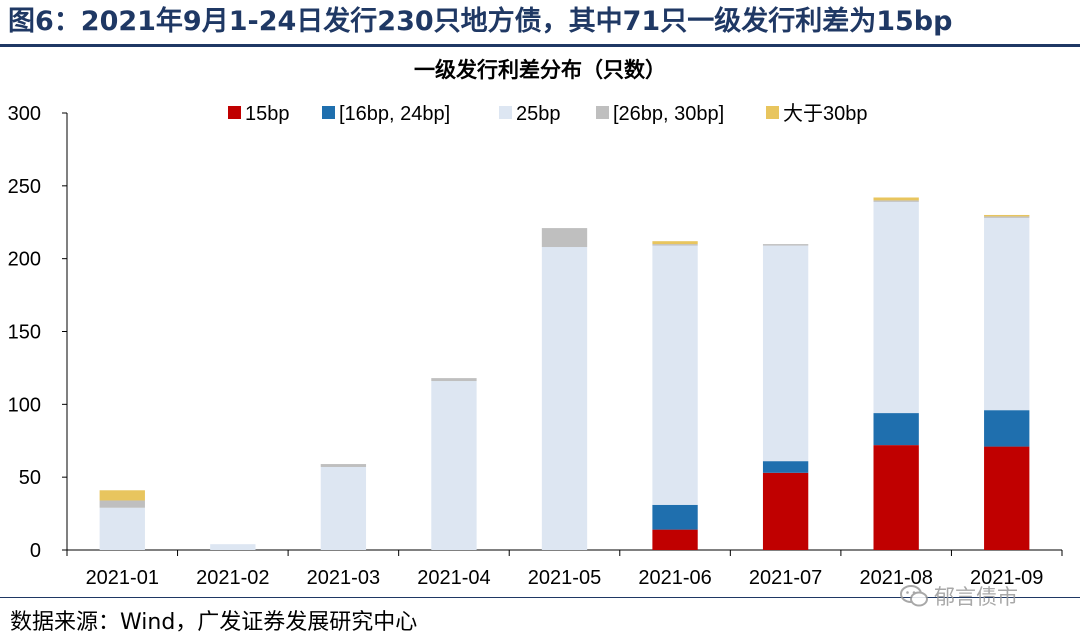 This screenshot has width=1080, height=641. Describe the element at coordinates (538, 114) in the screenshot. I see `legend-label: 25bp` at that location.